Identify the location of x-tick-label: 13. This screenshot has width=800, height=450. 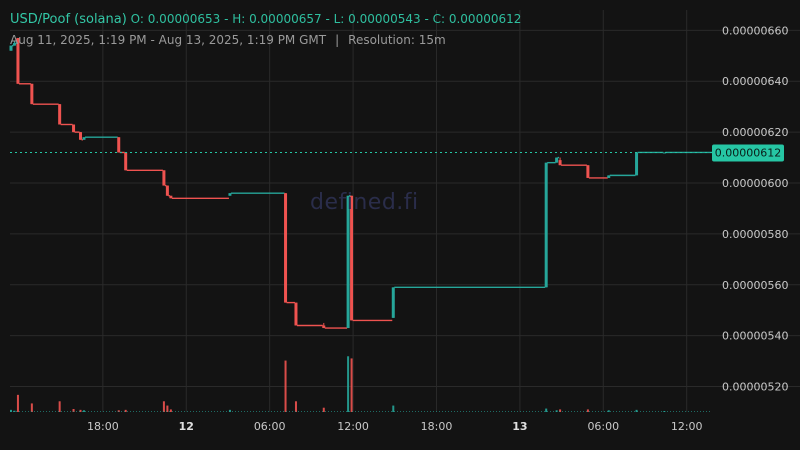
(519, 426).